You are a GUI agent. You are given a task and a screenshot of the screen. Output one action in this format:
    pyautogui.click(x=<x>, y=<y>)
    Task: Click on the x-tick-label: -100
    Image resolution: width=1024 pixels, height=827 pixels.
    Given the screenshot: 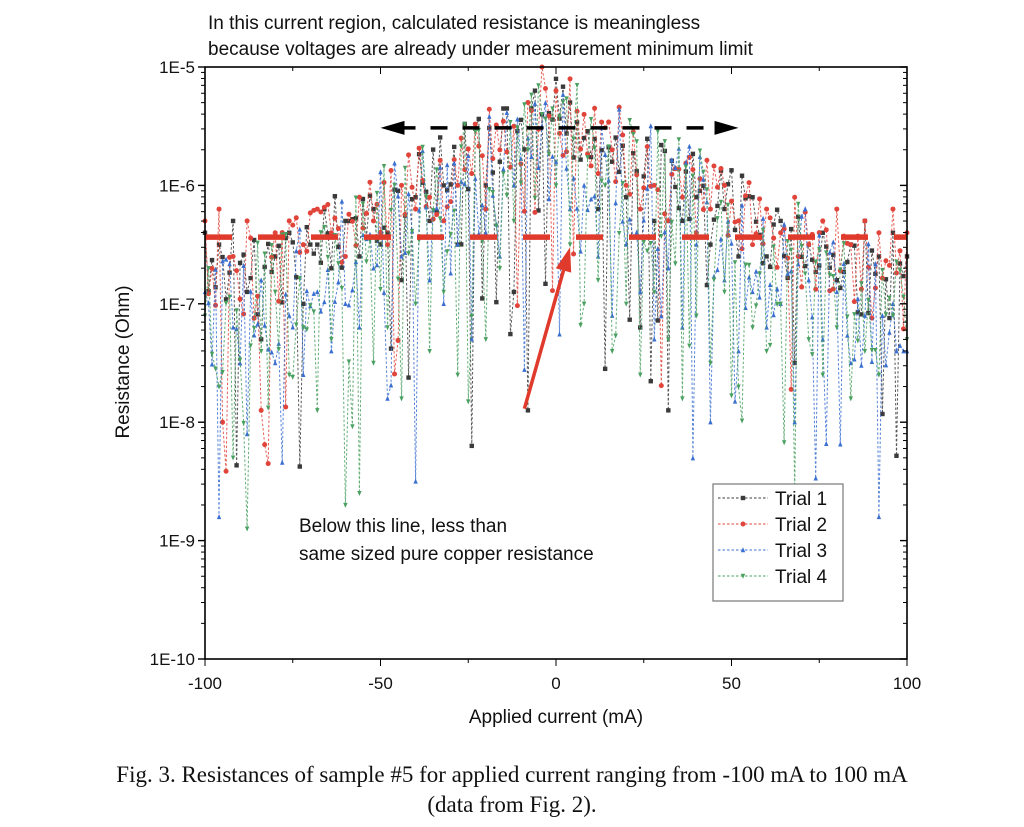 What is the action you would take?
    pyautogui.click(x=205, y=683)
    